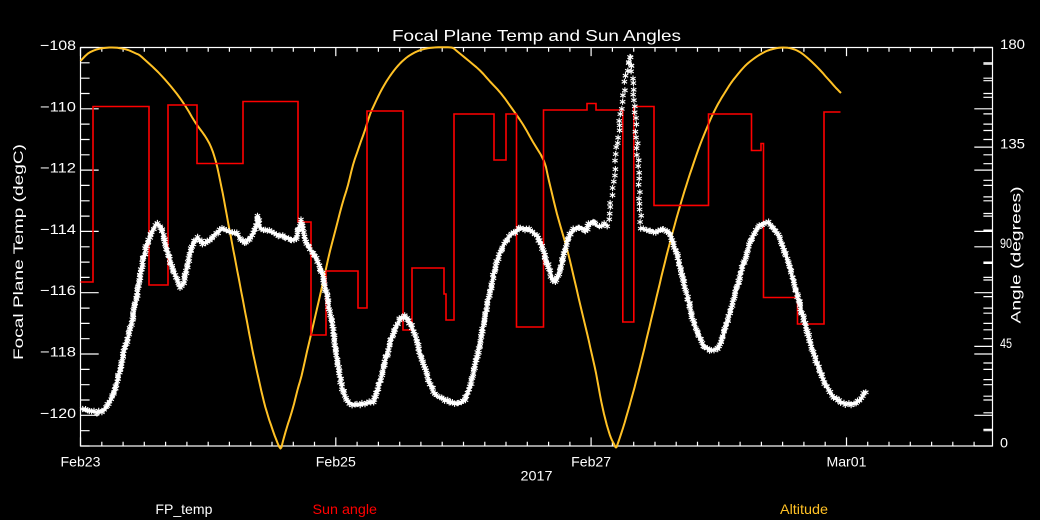 This screenshot has width=1040, height=520. What do you see at coordinates (804, 509) in the screenshot?
I see `svg-text: Altitude` at bounding box center [804, 509].